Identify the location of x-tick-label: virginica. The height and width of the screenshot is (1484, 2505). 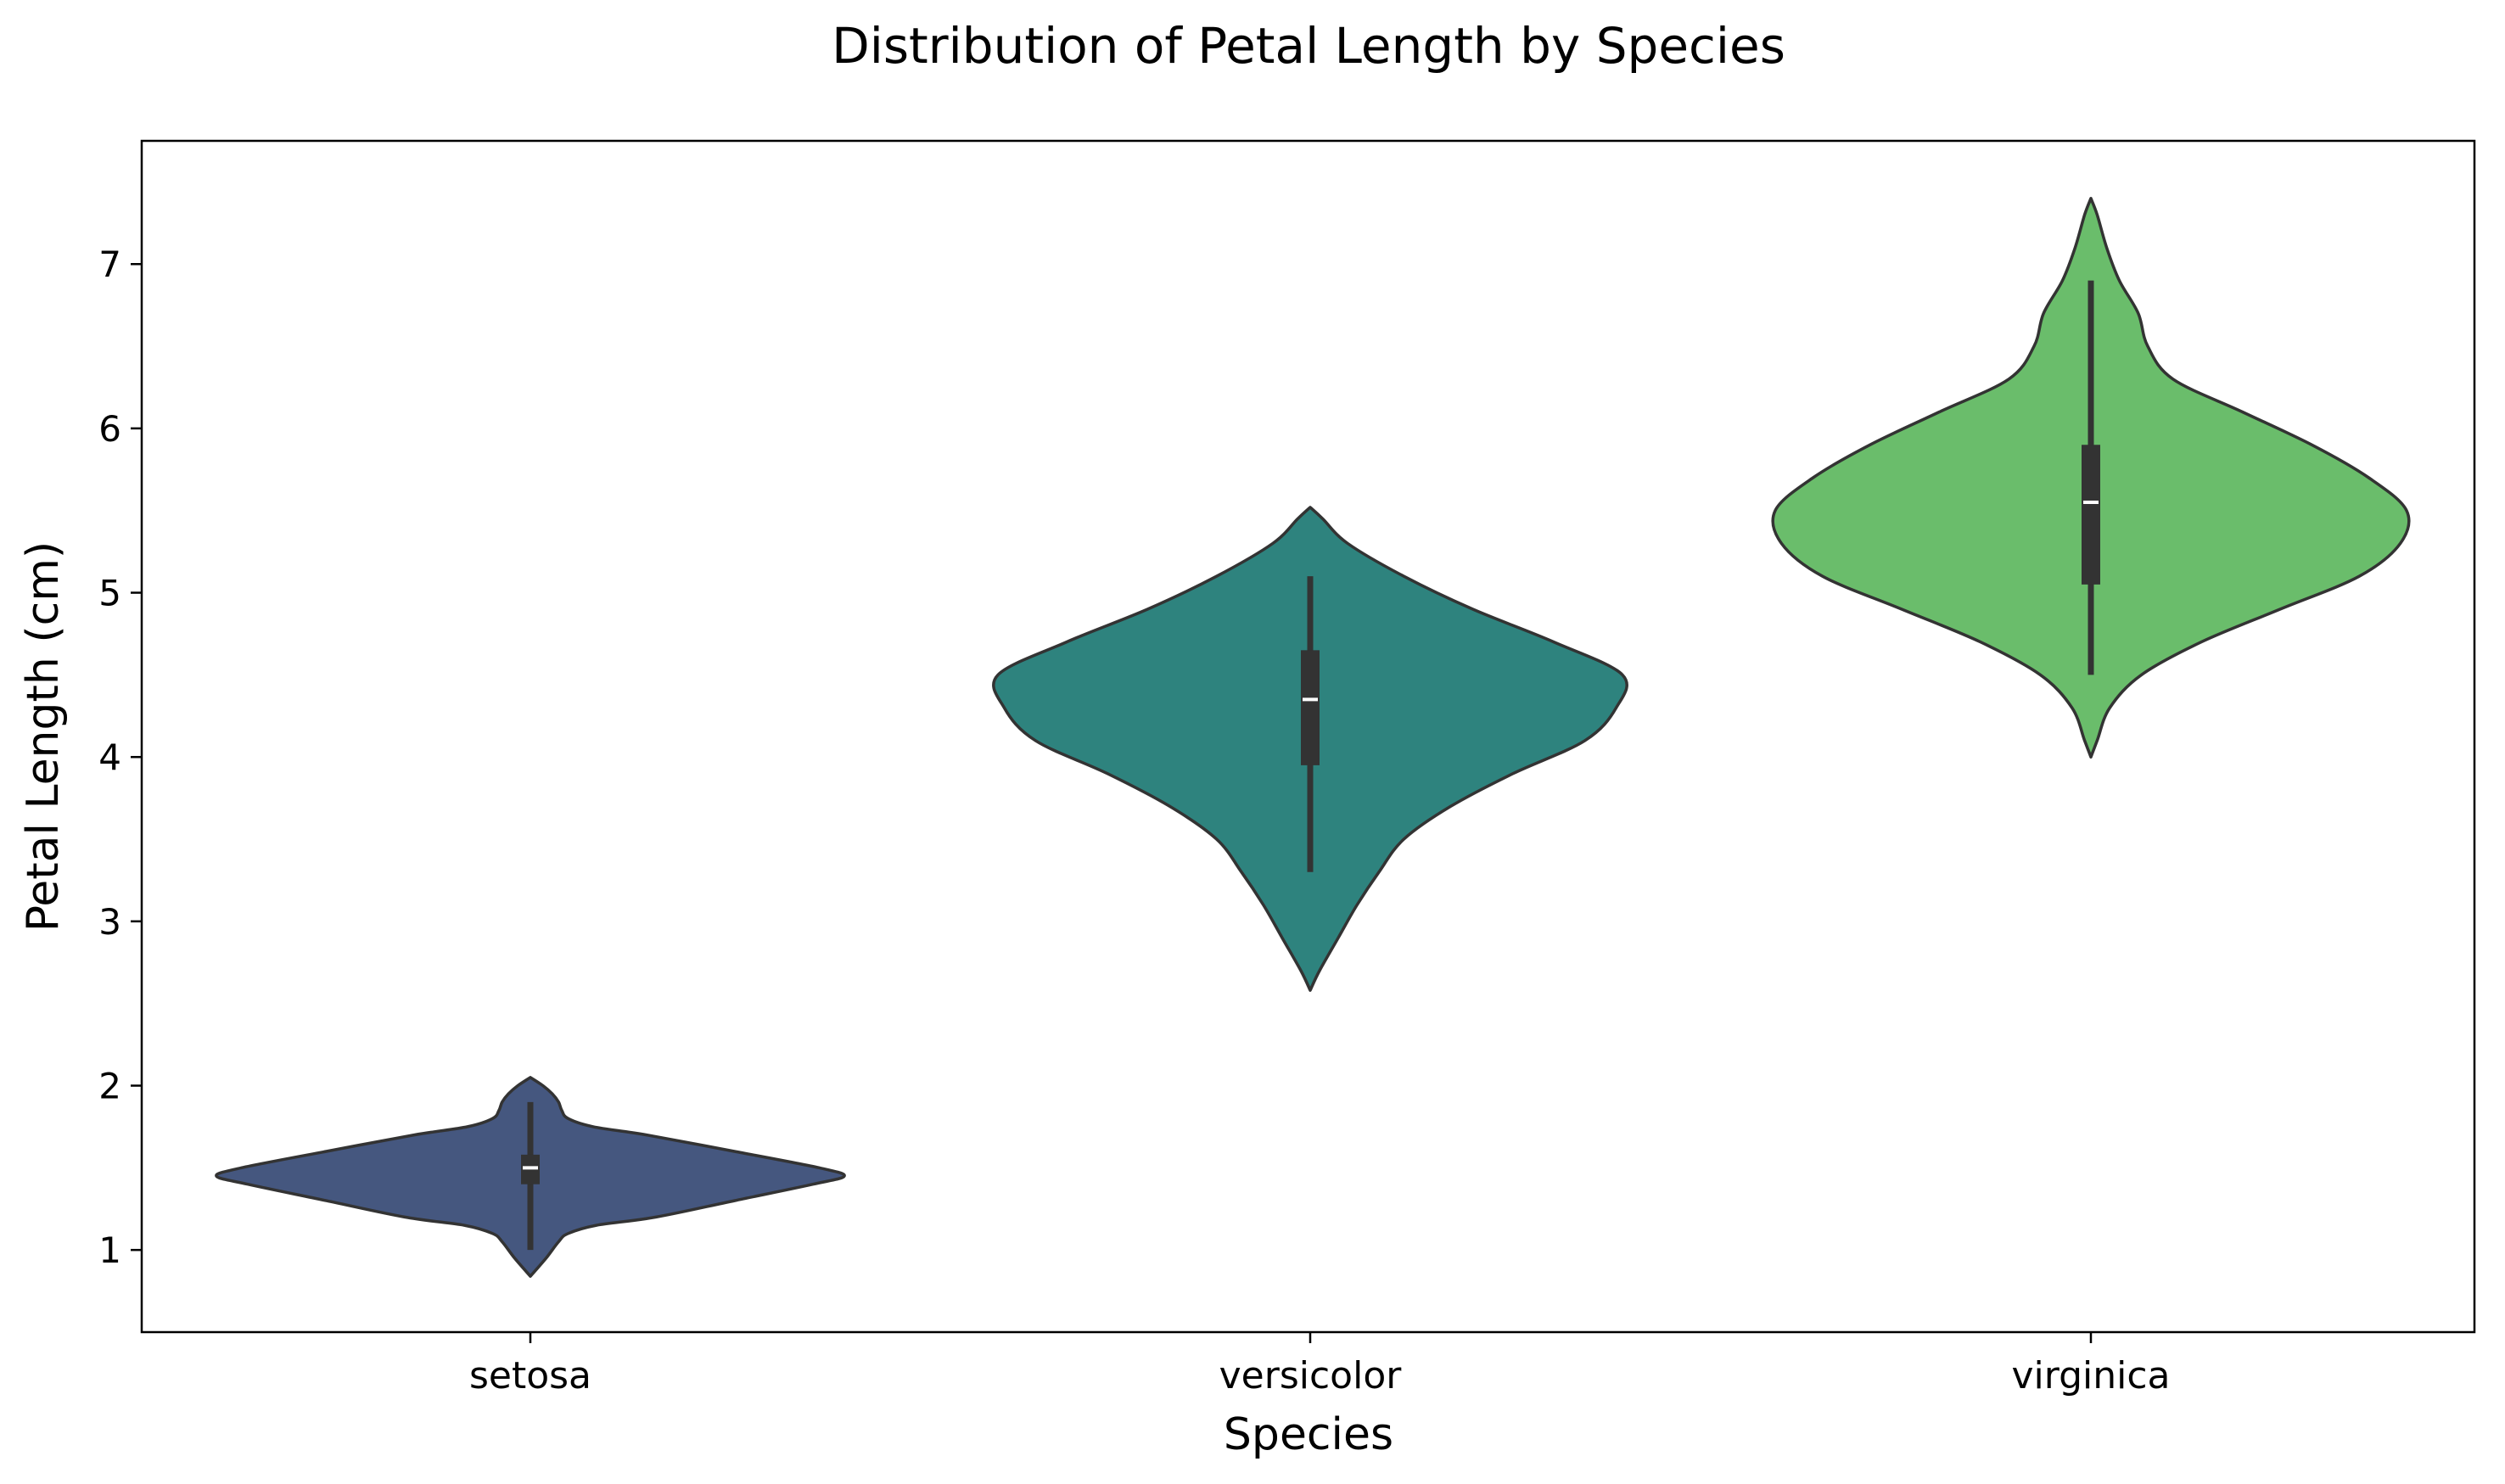
(2091, 1375).